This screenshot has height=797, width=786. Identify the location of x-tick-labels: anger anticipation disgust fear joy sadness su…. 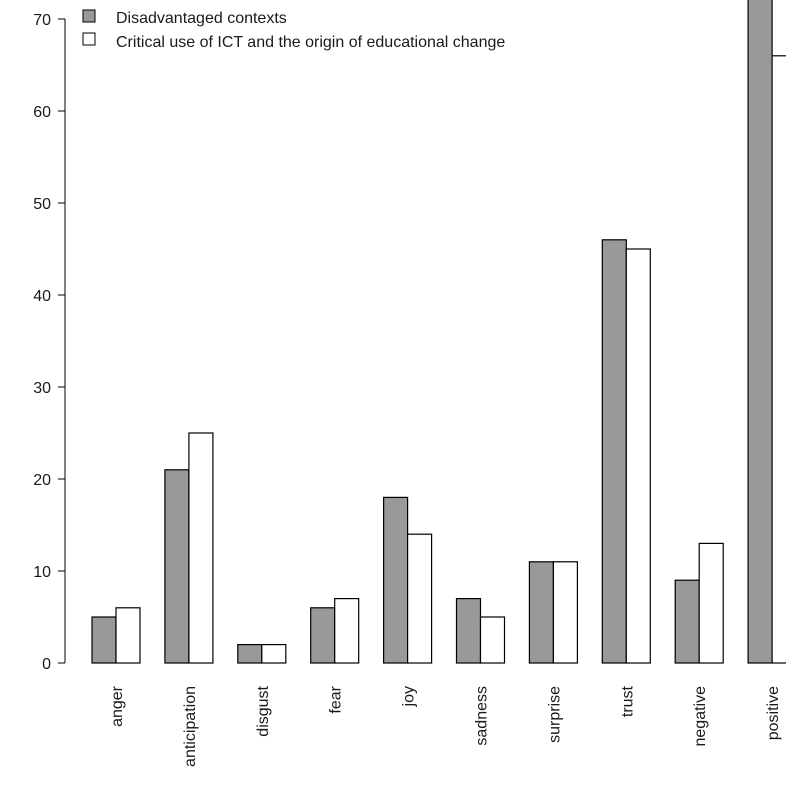
(445, 726).